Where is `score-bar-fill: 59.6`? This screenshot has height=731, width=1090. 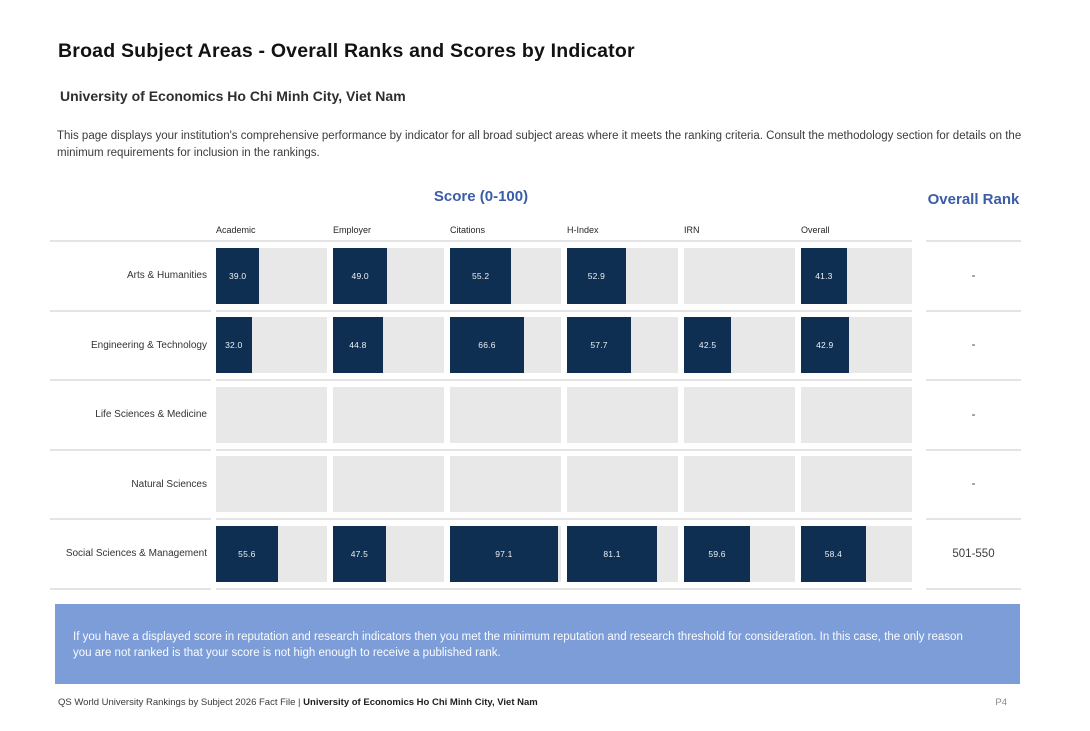 score-bar-fill: 59.6 is located at coordinates (717, 553).